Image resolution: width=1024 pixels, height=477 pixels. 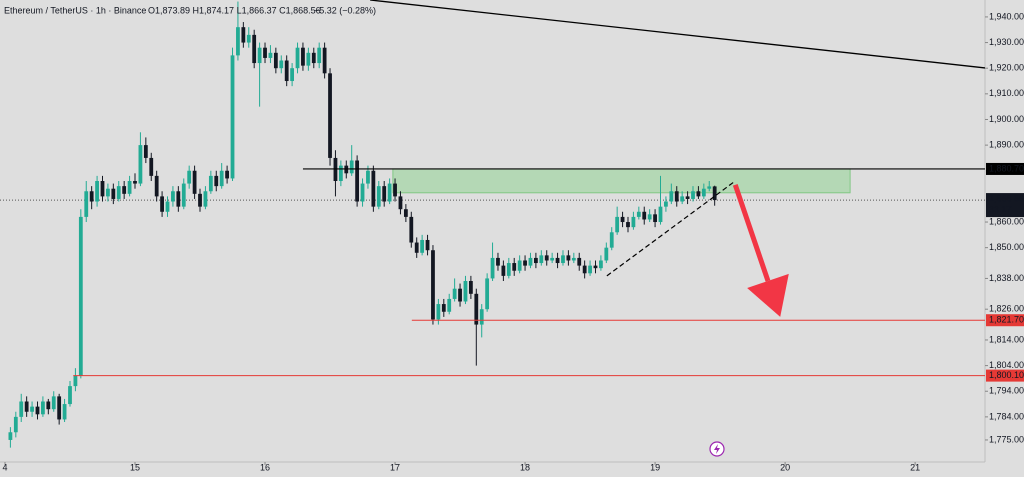 I want to click on price-line-label: 1,800.10, so click(x=1006, y=375).